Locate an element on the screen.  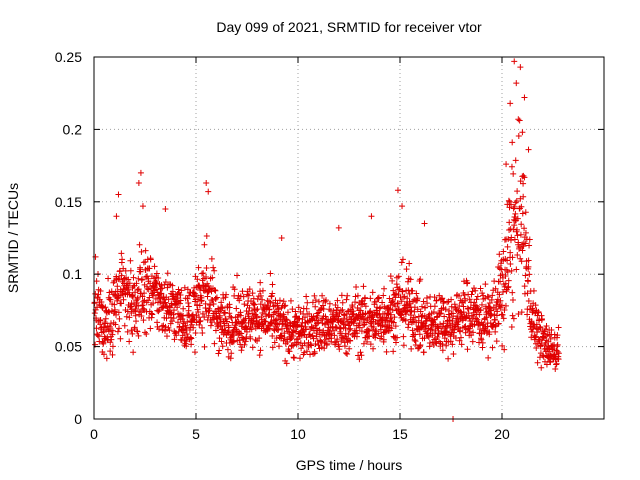
y-axis-label: SRMTID / TECUs is located at coordinates (13, 238).